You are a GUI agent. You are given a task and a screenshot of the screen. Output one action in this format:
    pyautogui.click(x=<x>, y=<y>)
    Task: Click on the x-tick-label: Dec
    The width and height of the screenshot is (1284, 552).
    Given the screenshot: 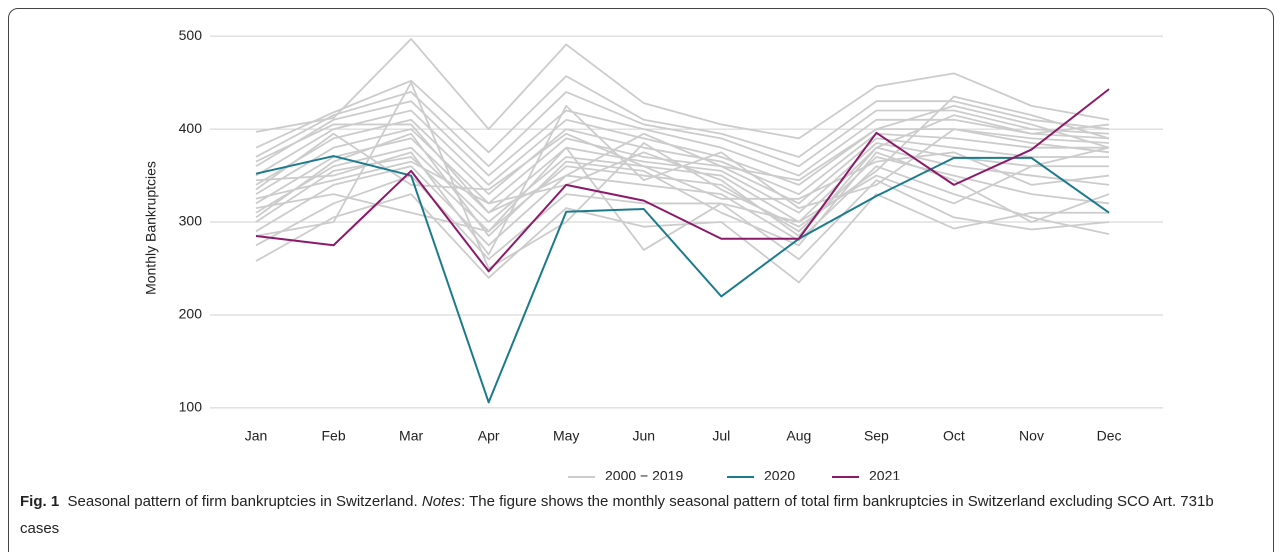 What is the action you would take?
    pyautogui.click(x=1109, y=436)
    